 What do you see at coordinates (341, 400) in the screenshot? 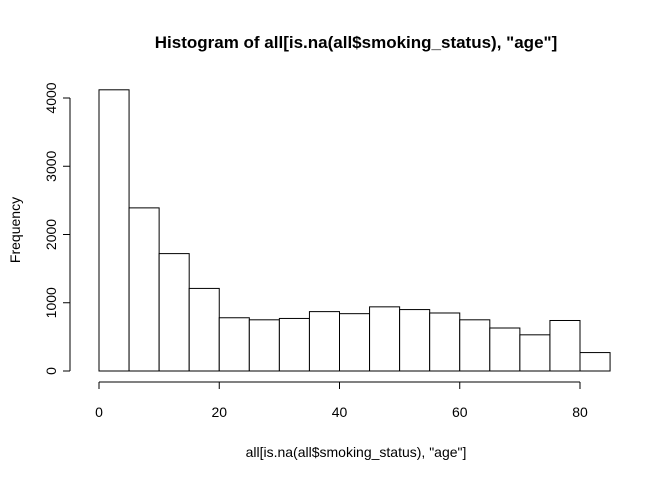
I see `x-axis: 0 20 40 60 80` at bounding box center [341, 400].